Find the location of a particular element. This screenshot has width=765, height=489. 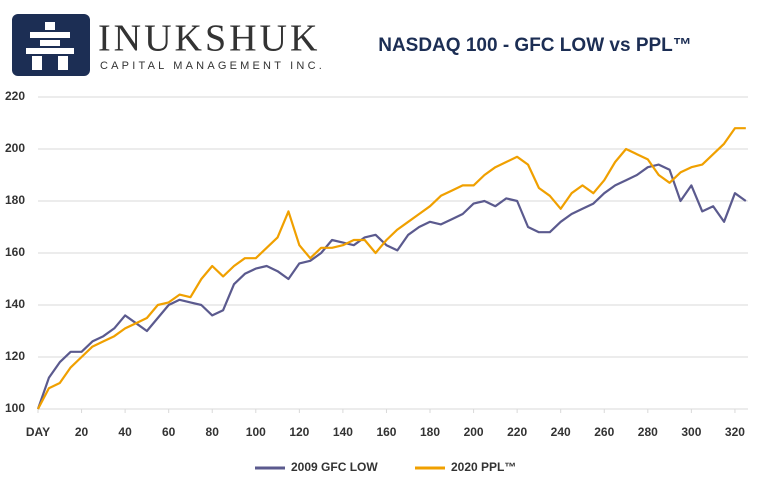

x-tick-label: 80 is located at coordinates (213, 432).